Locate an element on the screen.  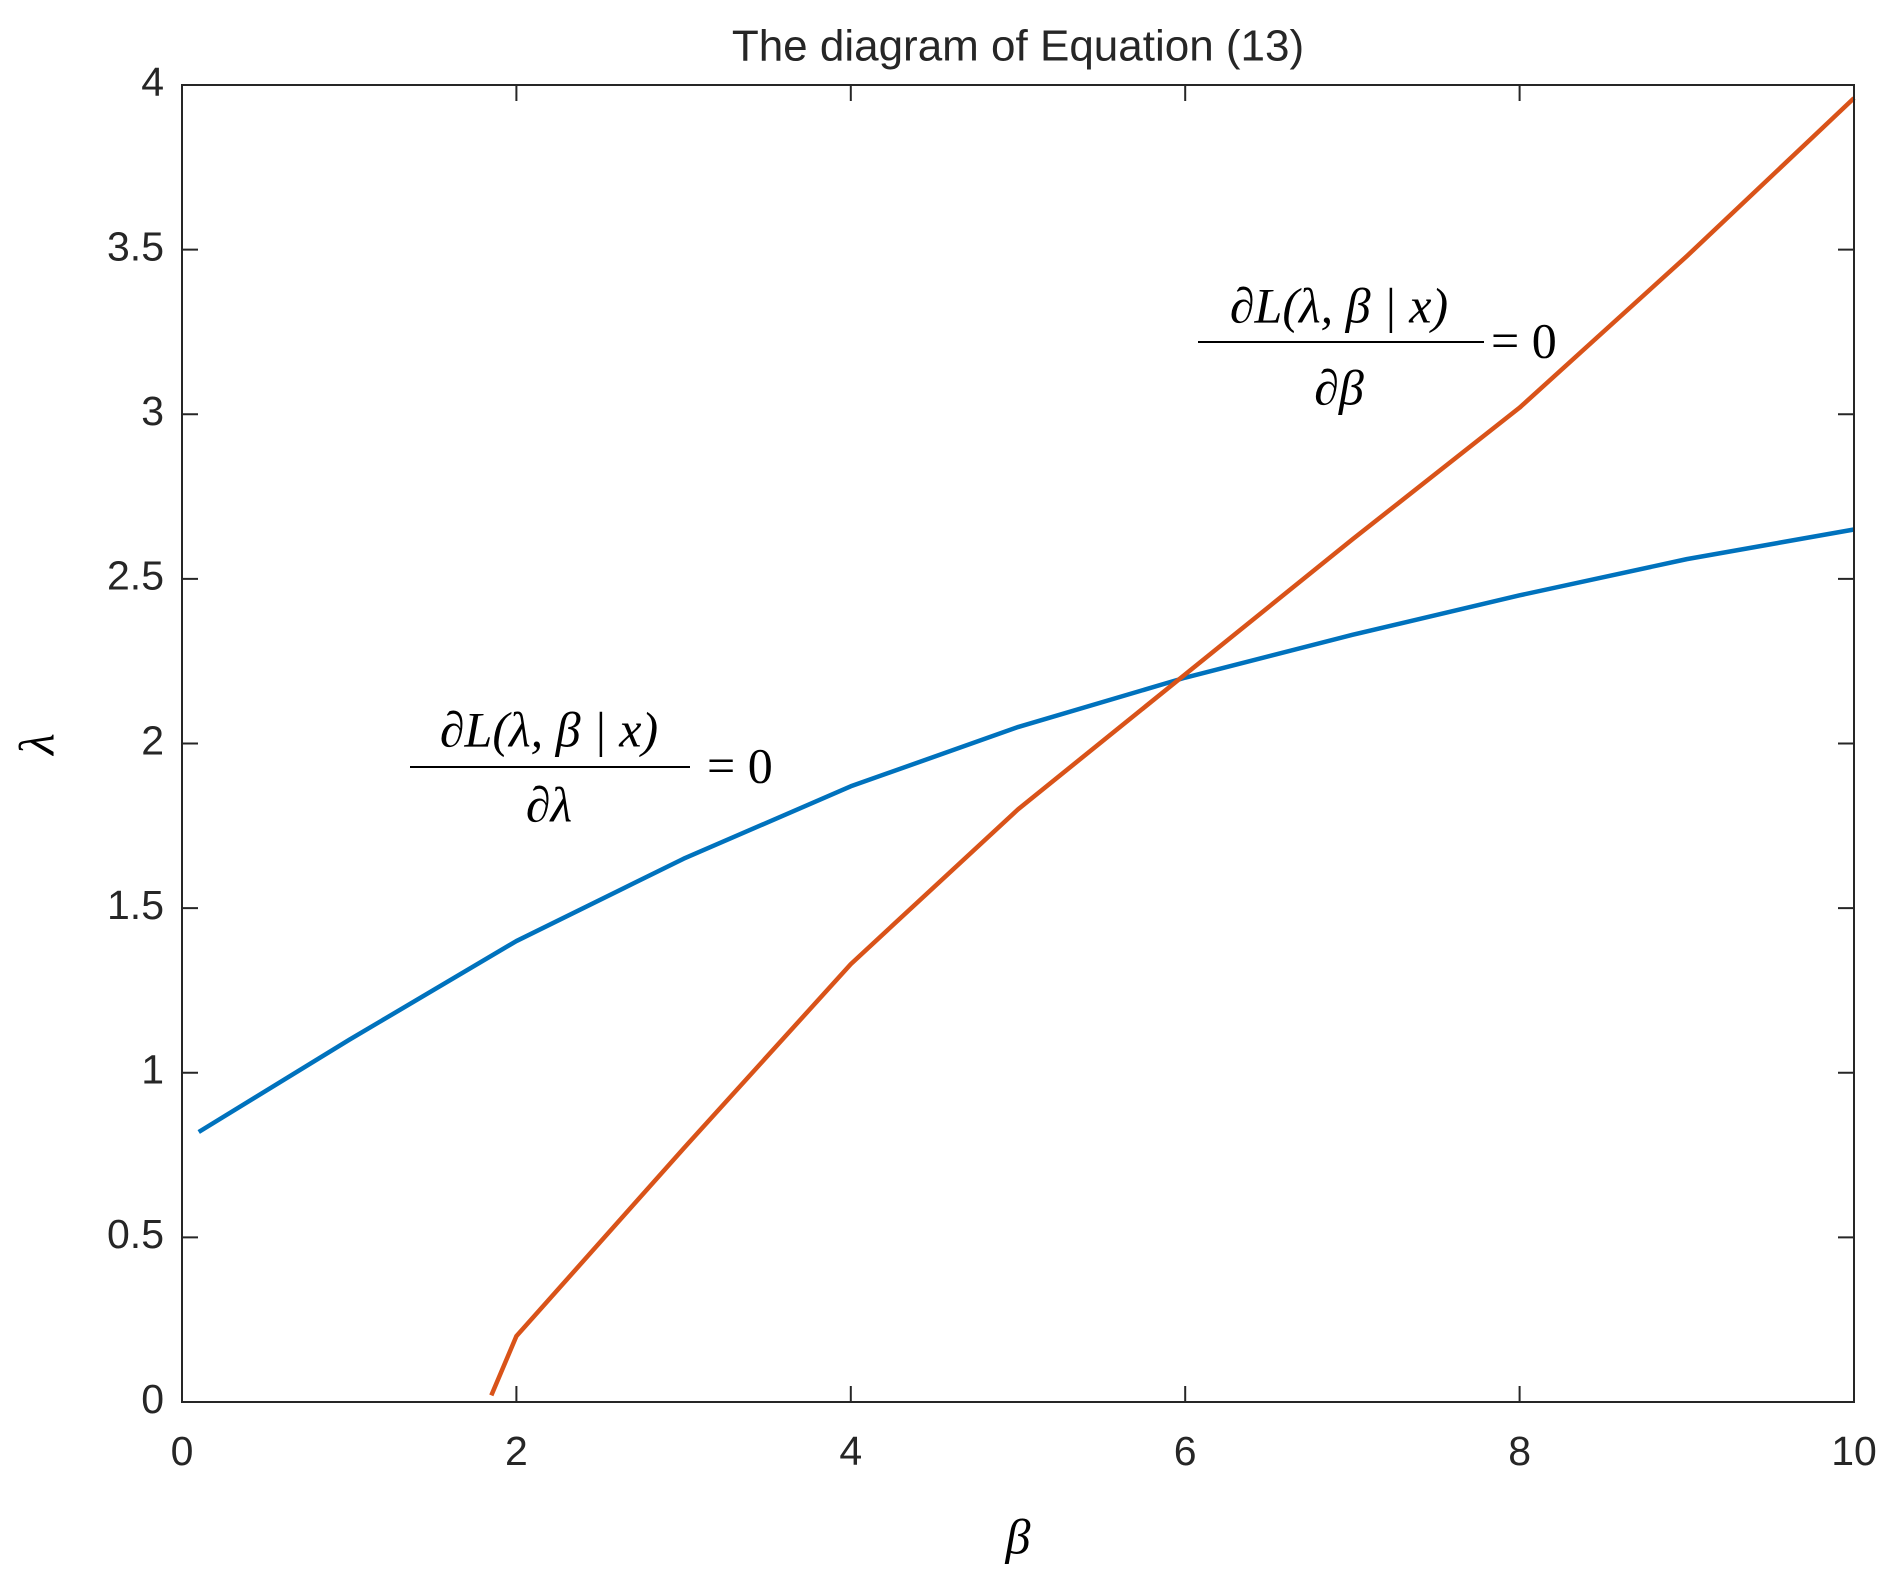
y-tick-label: 1.5 is located at coordinates (135, 905).